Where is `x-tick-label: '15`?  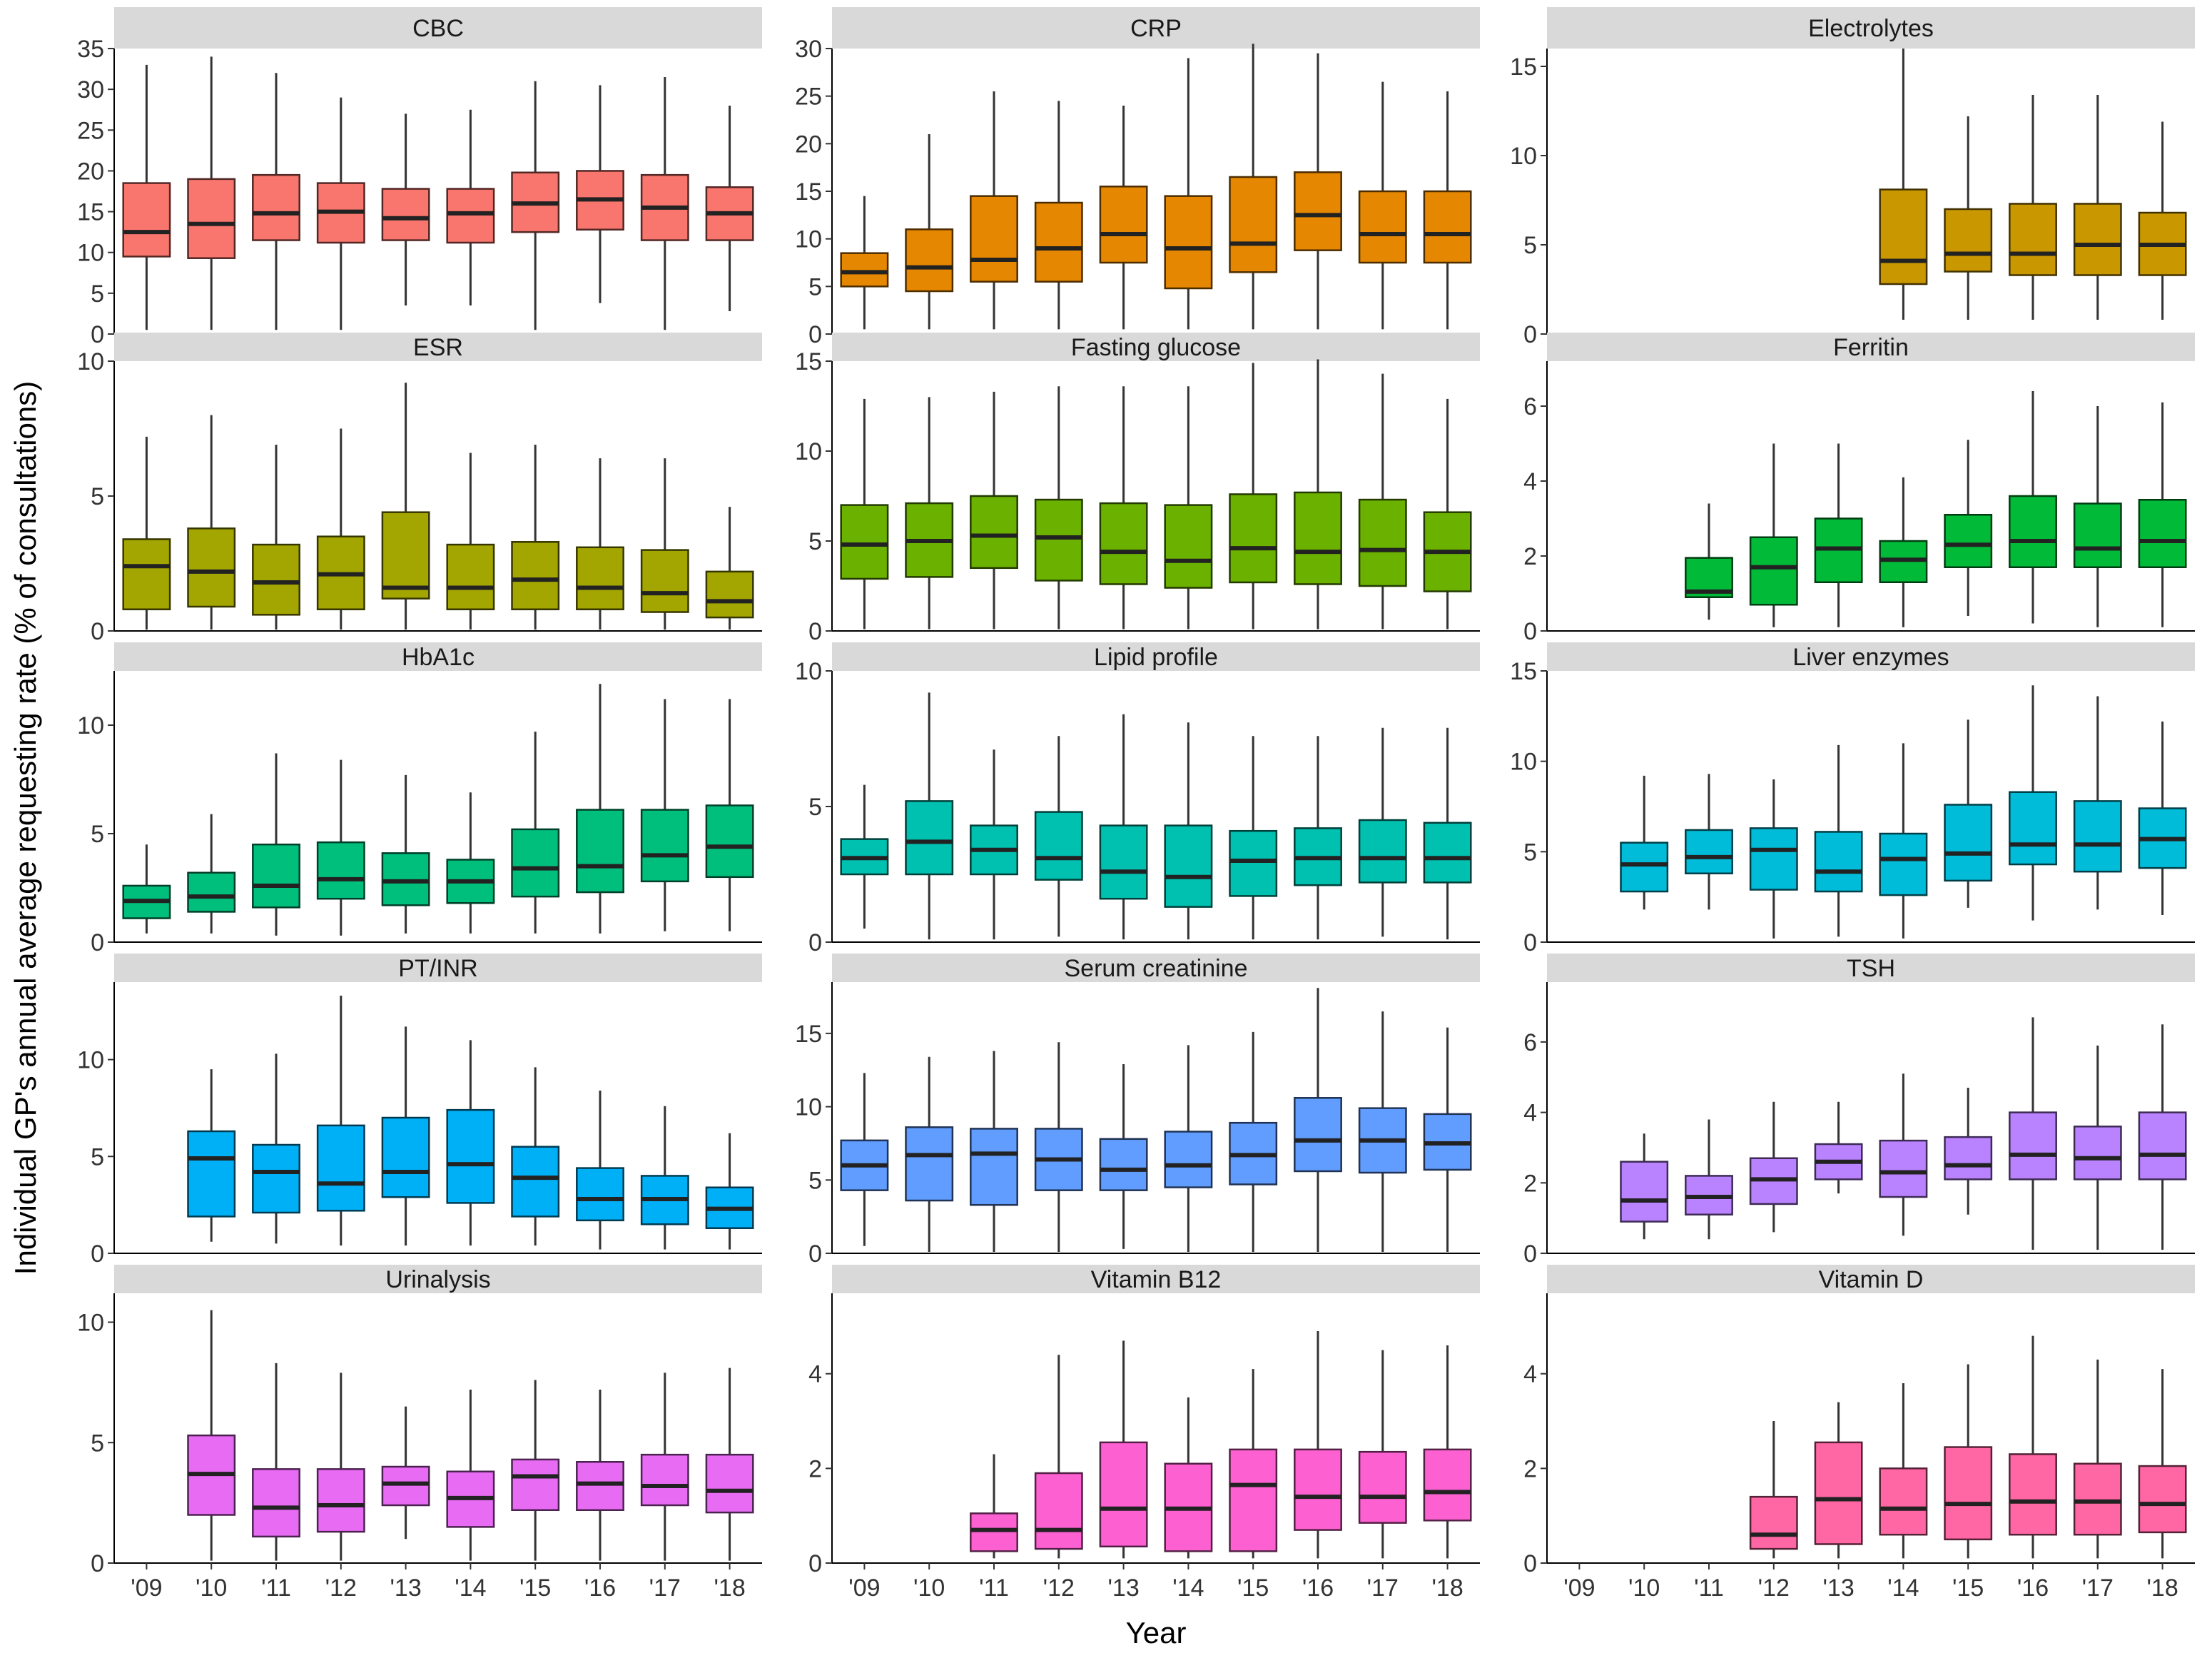
x-tick-label: '15 is located at coordinates (535, 1588).